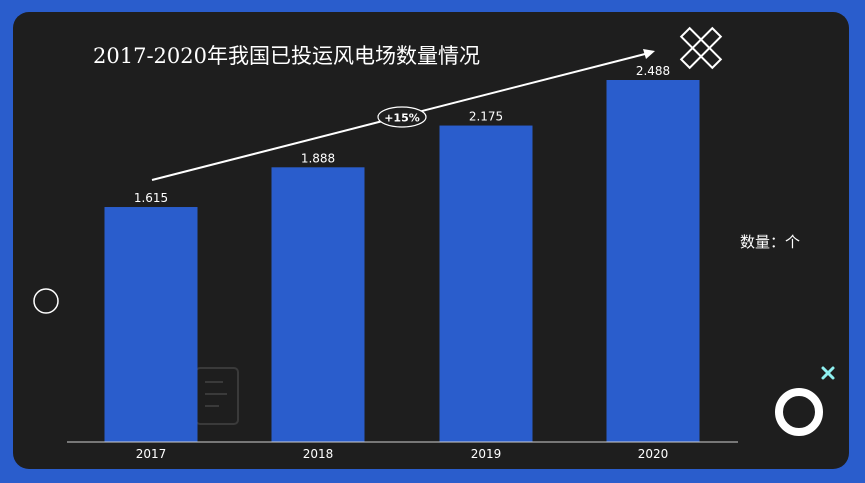 The height and width of the screenshot is (483, 865). What do you see at coordinates (486, 117) in the screenshot?
I see `value-label-2019: 2.175` at bounding box center [486, 117].